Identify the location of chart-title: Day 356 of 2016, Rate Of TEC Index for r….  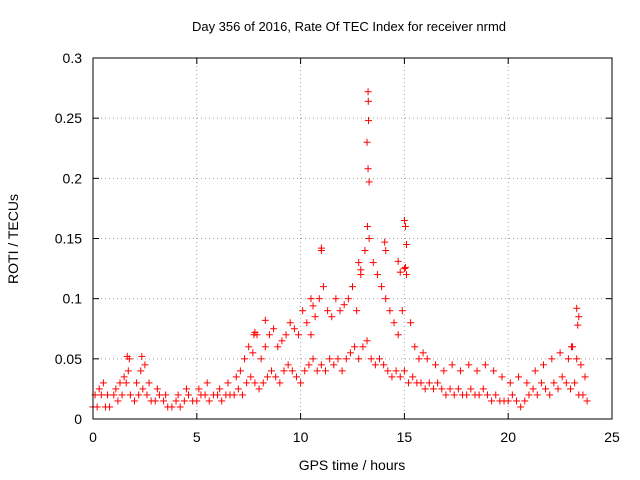
(349, 26).